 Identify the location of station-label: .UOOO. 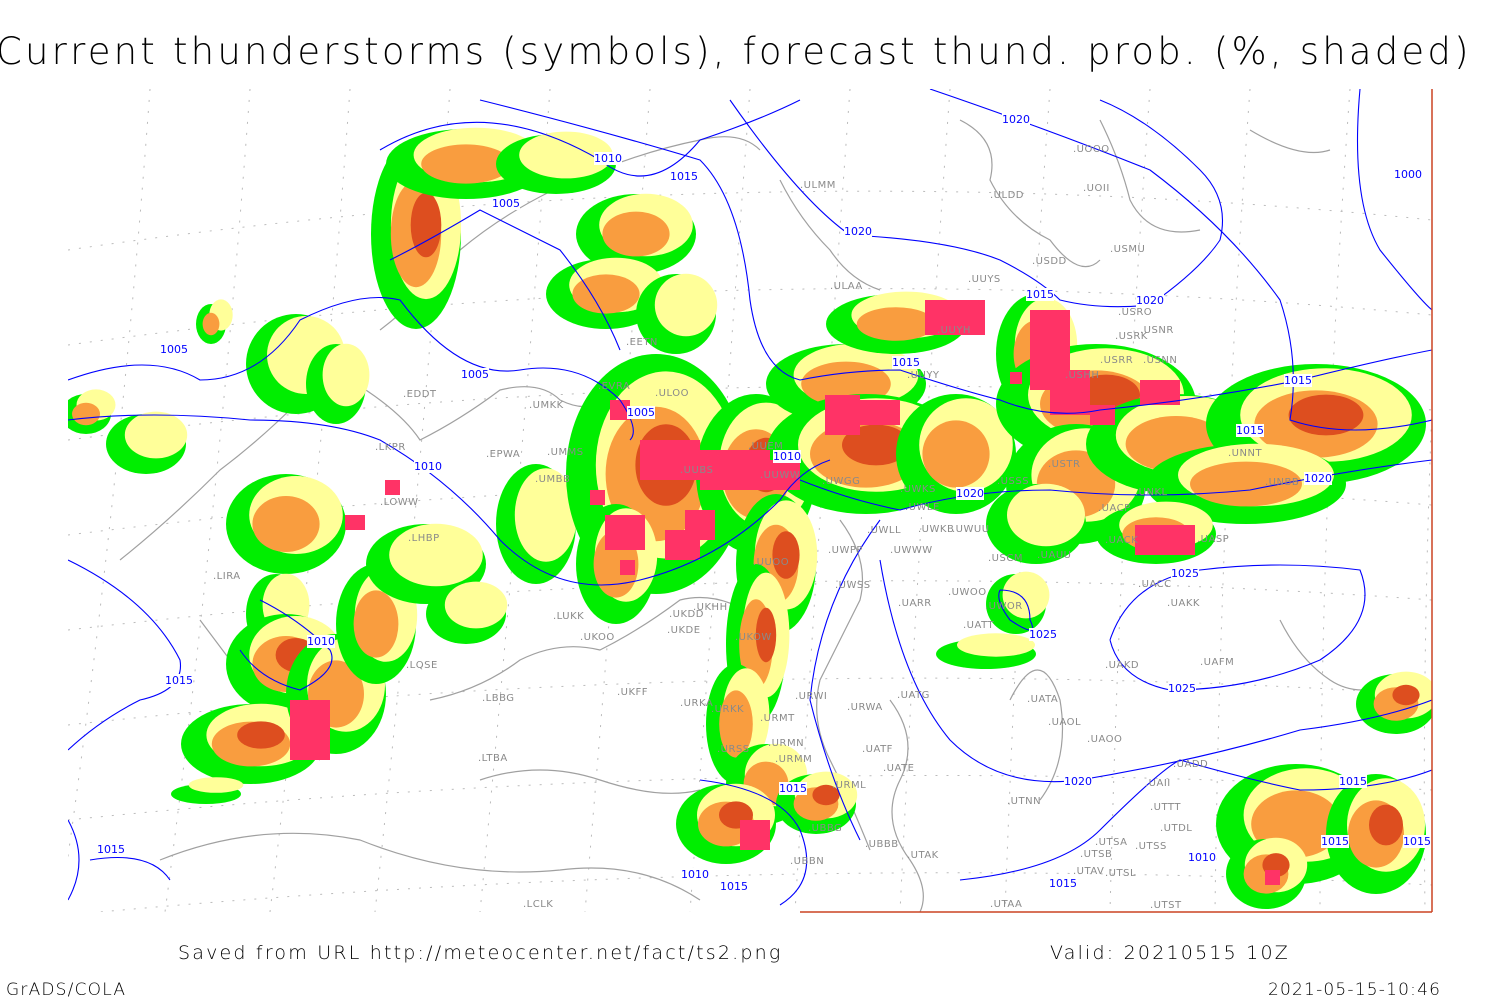
(1091, 149).